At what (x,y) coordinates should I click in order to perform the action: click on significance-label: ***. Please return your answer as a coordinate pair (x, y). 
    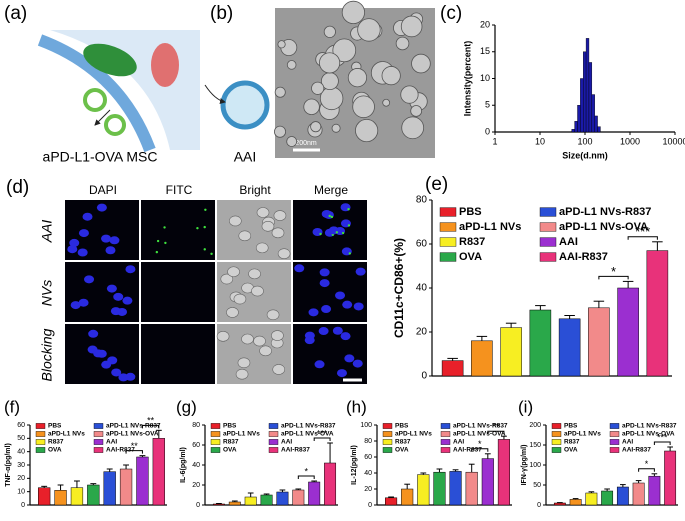
    Looking at the image, I should click on (322, 433).